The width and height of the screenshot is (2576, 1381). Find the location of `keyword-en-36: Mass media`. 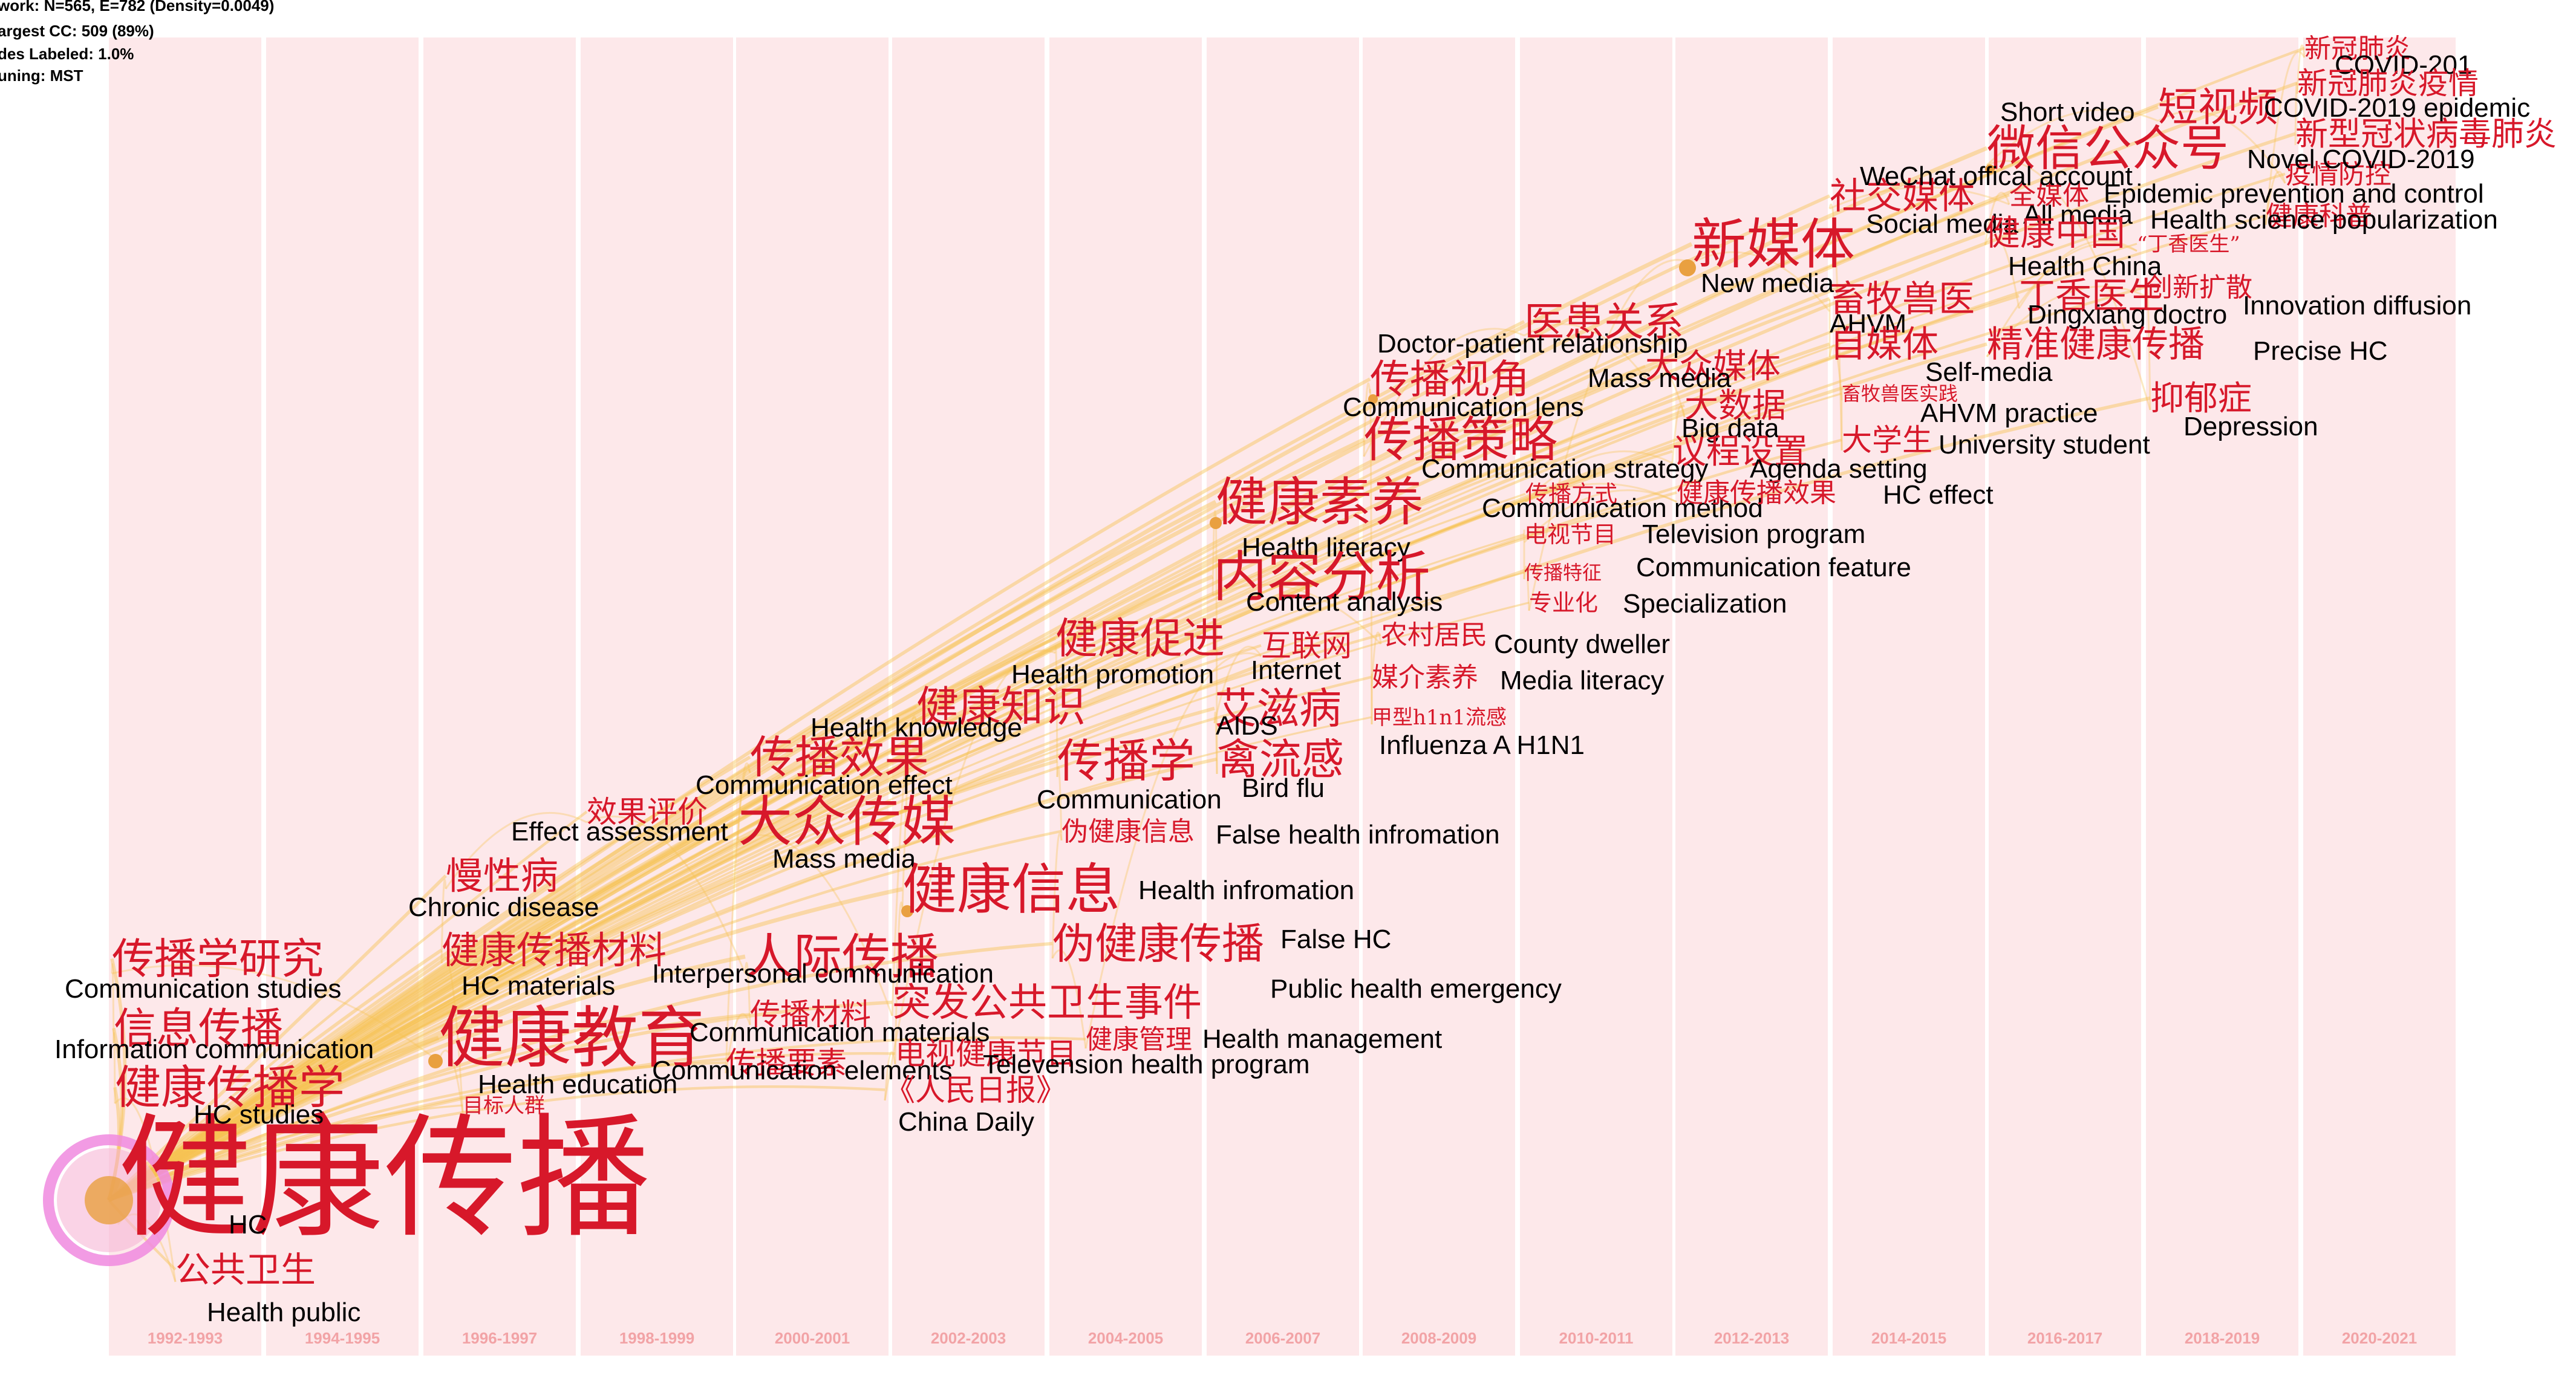

keyword-en-36: Mass media is located at coordinates (1660, 378).